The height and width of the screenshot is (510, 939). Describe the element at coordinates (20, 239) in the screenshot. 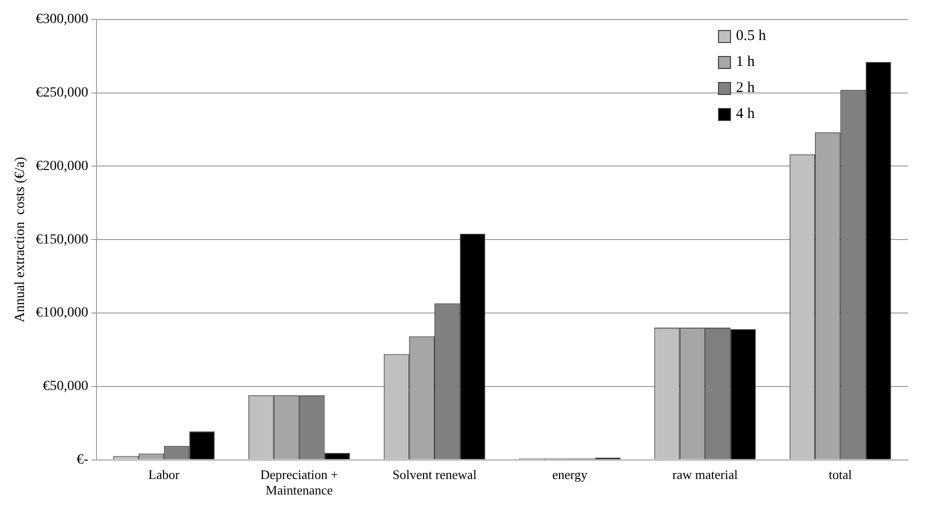

I see `y-axis-title: Annual extraction costs (€/a)` at that location.